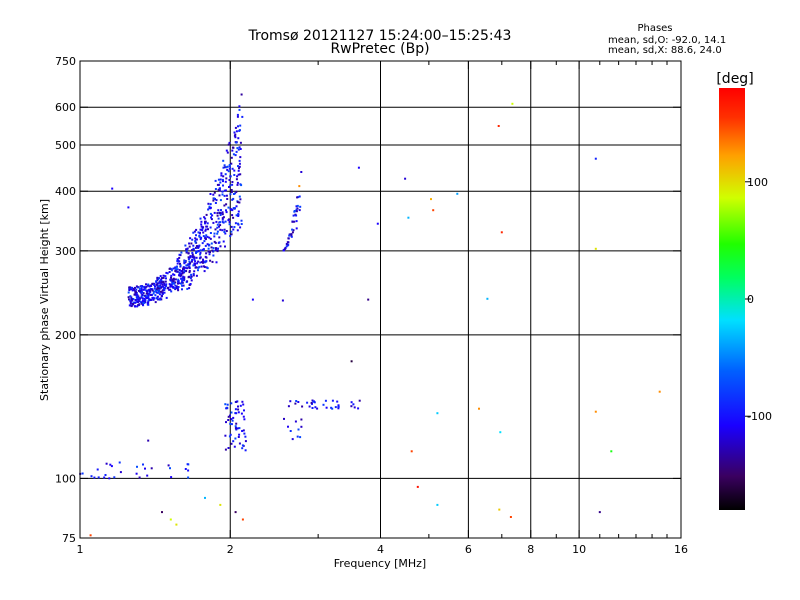  What do you see at coordinates (69, 538) in the screenshot?
I see `y-tick-label: 75` at bounding box center [69, 538].